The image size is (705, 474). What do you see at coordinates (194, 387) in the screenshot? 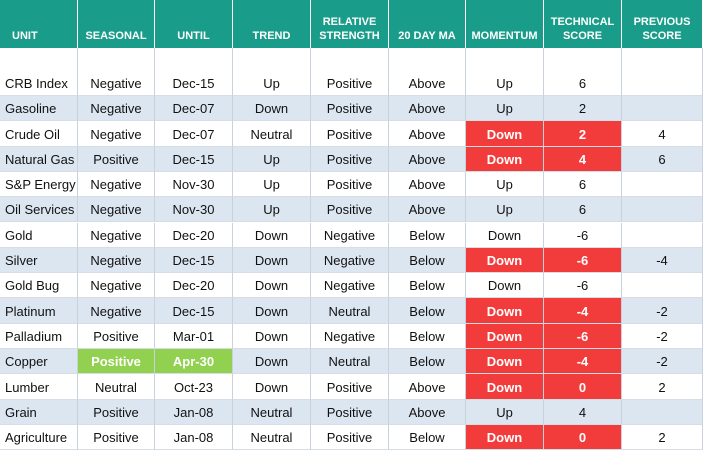
I see `table-cell: Oct-23` at bounding box center [194, 387].